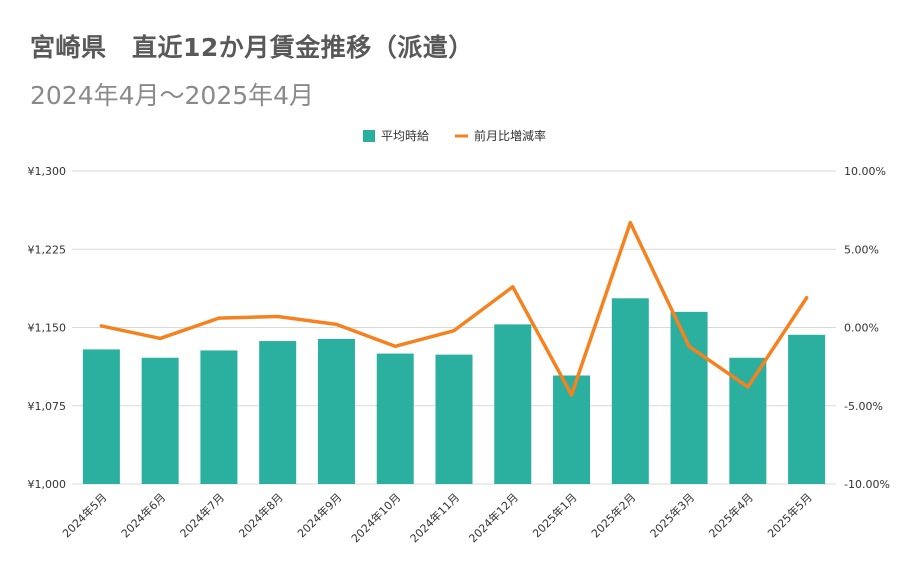 The image size is (921, 570). What do you see at coordinates (493, 517) in the screenshot?
I see `x-tick-label: 2024年12月` at bounding box center [493, 517].